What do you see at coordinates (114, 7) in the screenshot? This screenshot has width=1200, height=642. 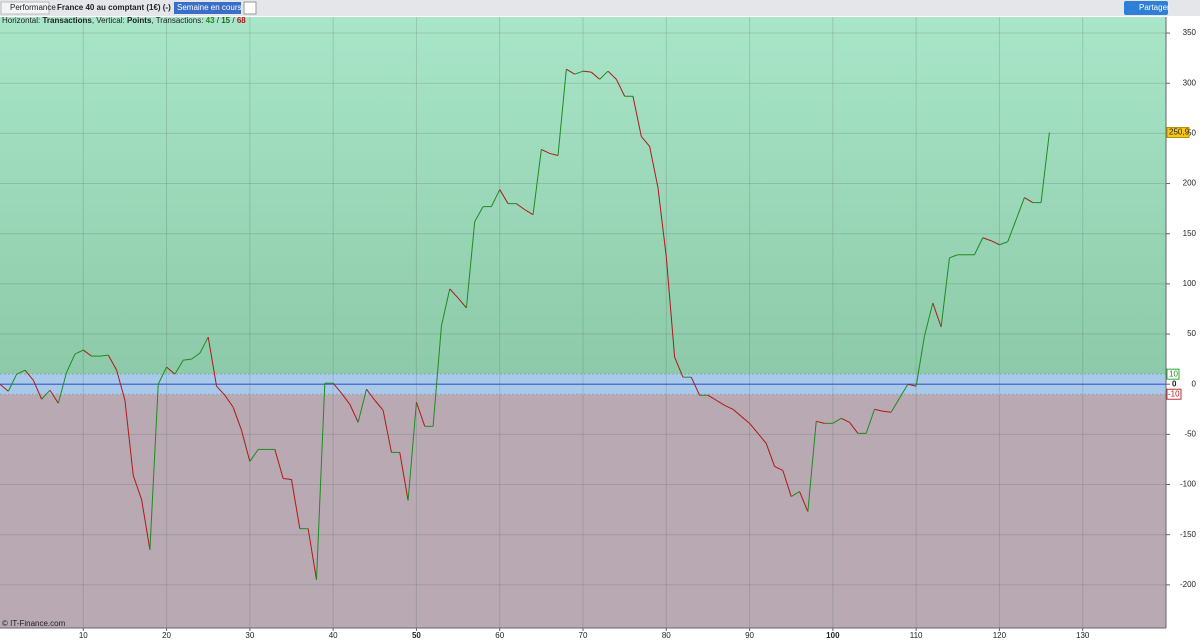 I see `instrument-label: France 40 au comptant (1€) (-)` at bounding box center [114, 7].